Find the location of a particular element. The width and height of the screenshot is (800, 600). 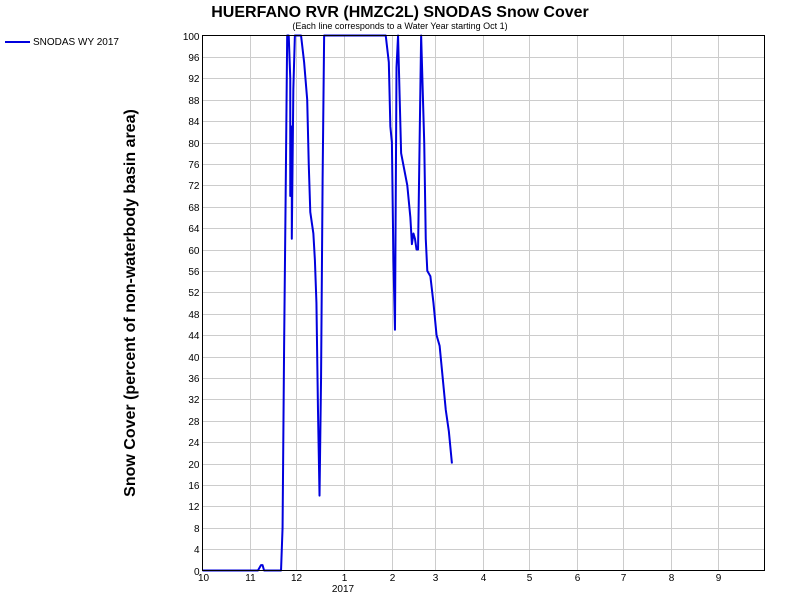

y-tick-label: 60 is located at coordinates (194, 251).